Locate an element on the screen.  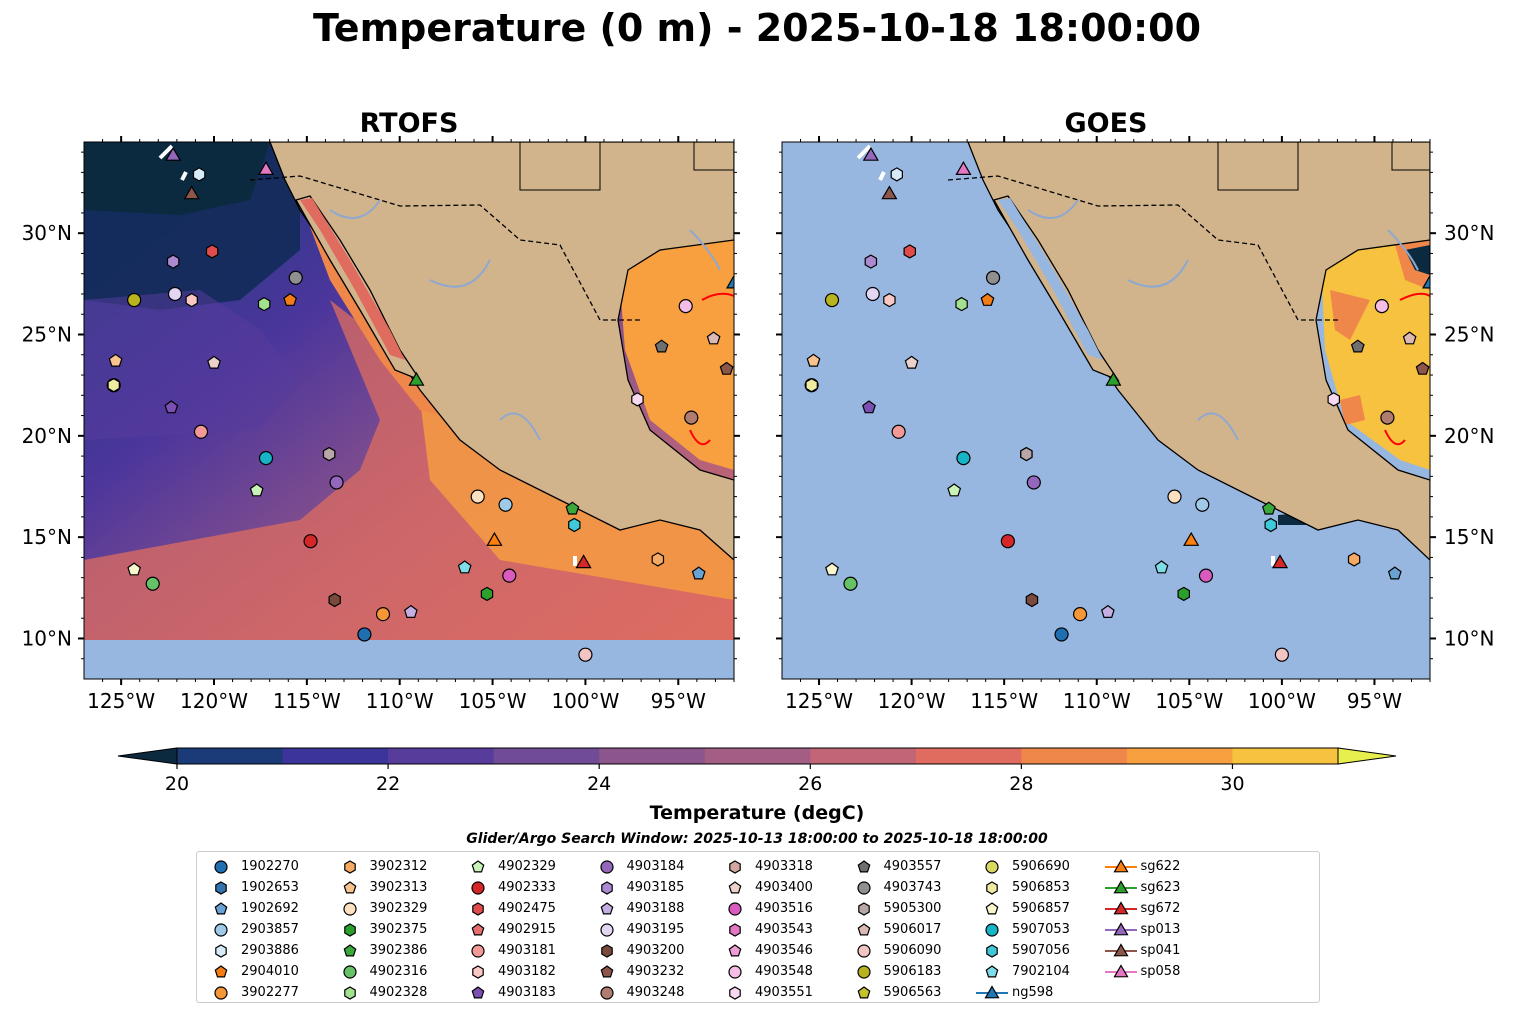
marker-sp041 is located at coordinates (889, 192).